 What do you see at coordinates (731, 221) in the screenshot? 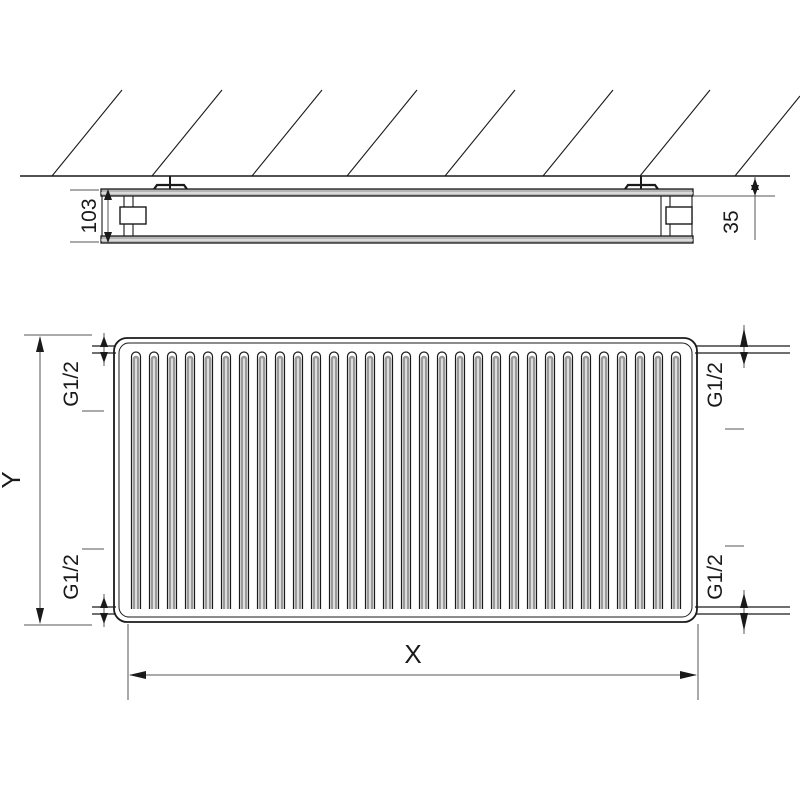
I see `gap-dimension-label: 35` at bounding box center [731, 221].